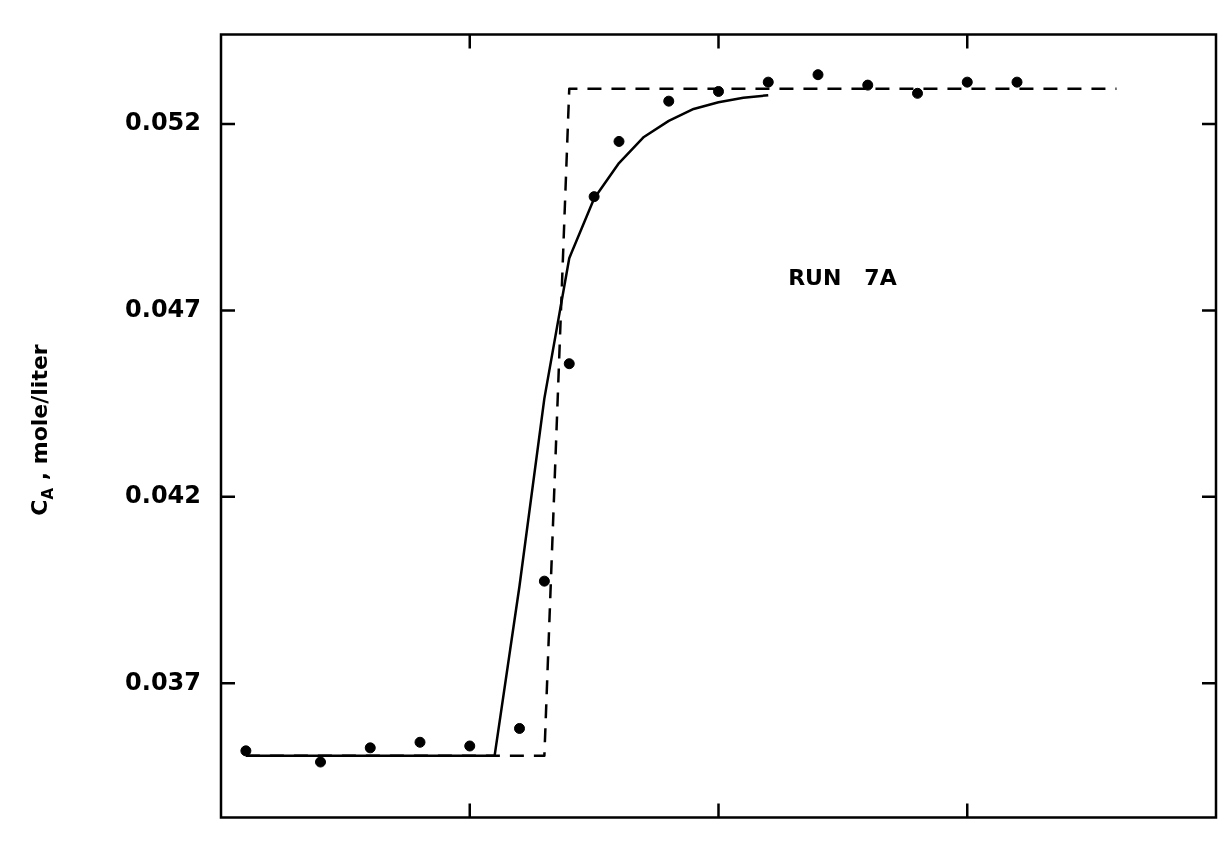 This screenshot has height=852, width=1222. What do you see at coordinates (163, 308) in the screenshot?
I see `y-tick-label: 0.047` at bounding box center [163, 308].